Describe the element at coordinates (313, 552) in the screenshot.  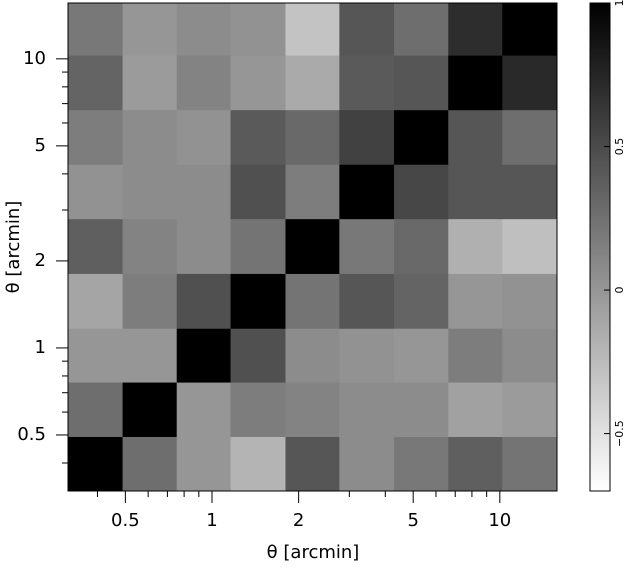
I see `x-axis-label: θ [arcmin]` at that location.